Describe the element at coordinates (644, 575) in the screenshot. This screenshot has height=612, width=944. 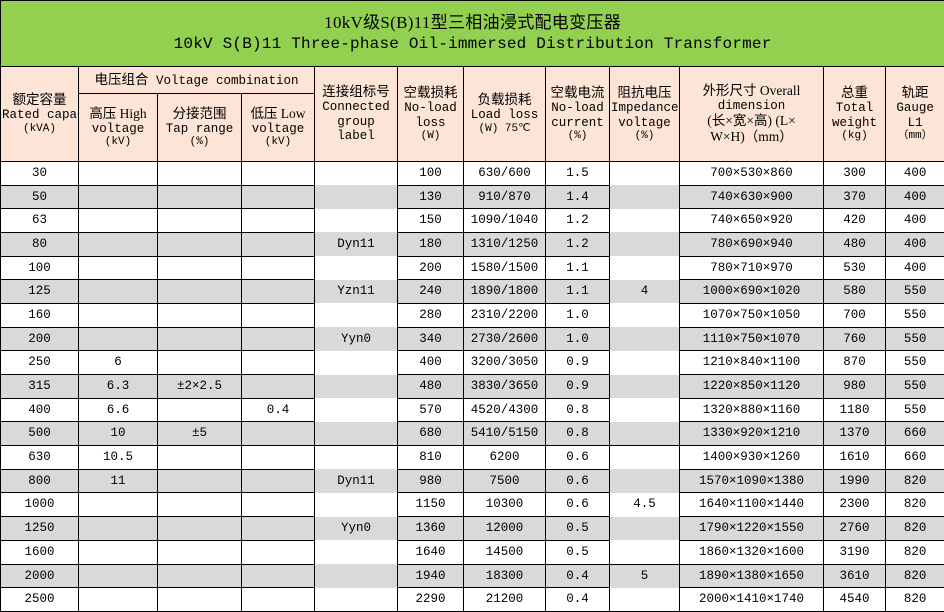
I see `cell-impedance-voltage: 5` at that location.